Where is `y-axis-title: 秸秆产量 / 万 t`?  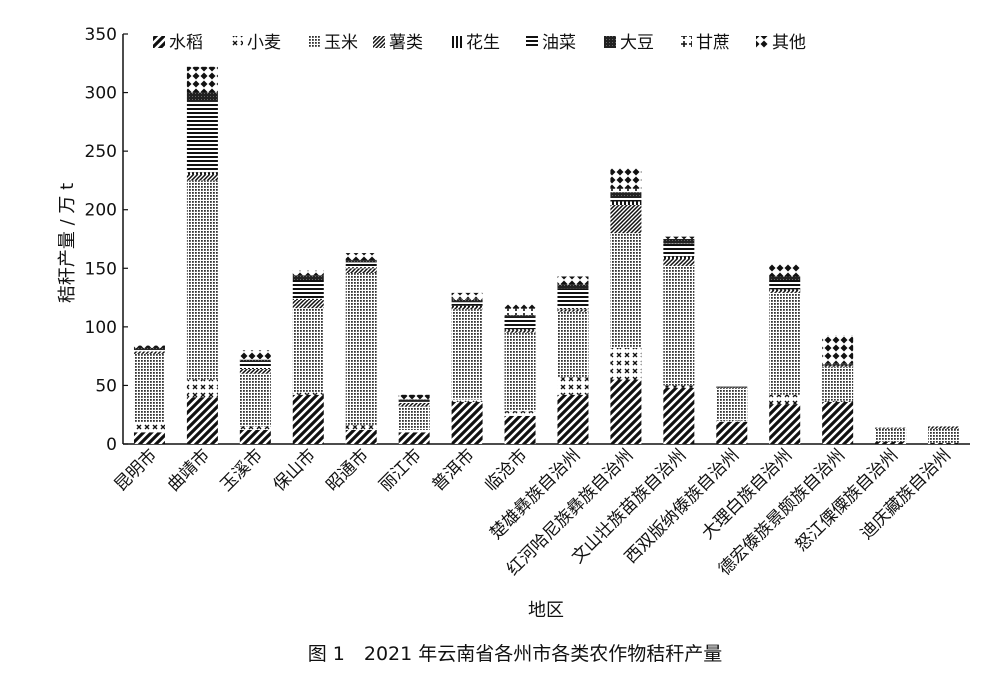 y-axis-title: 秸秆产量 / 万 t is located at coordinates (67, 243).